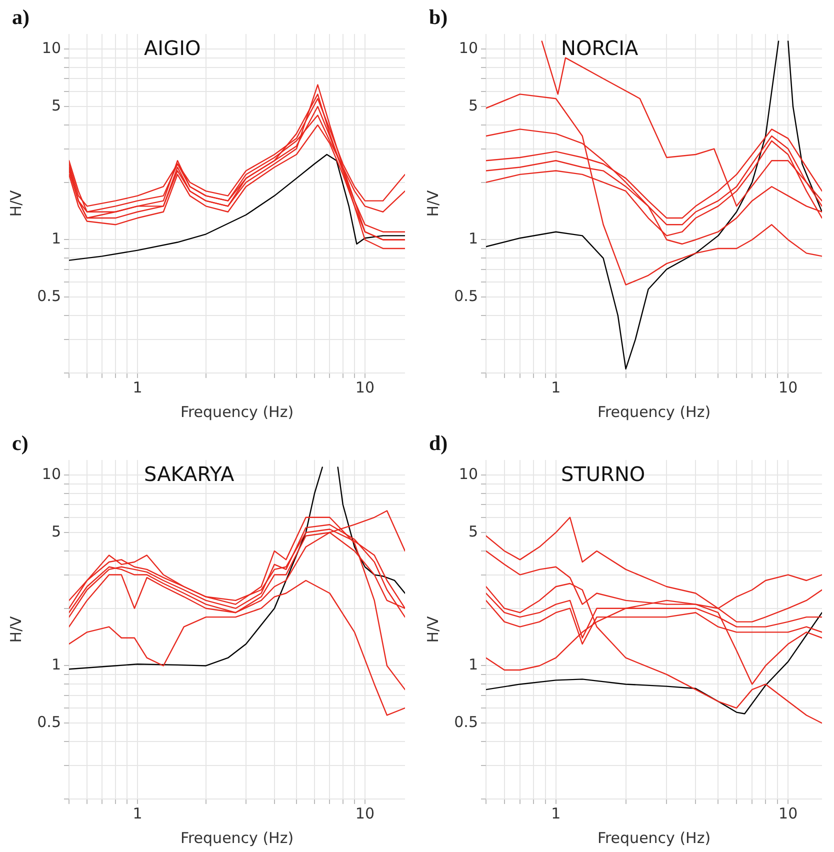 This screenshot has width=834, height=852. Describe the element at coordinates (438, 16) in the screenshot. I see `text: b)` at that location.